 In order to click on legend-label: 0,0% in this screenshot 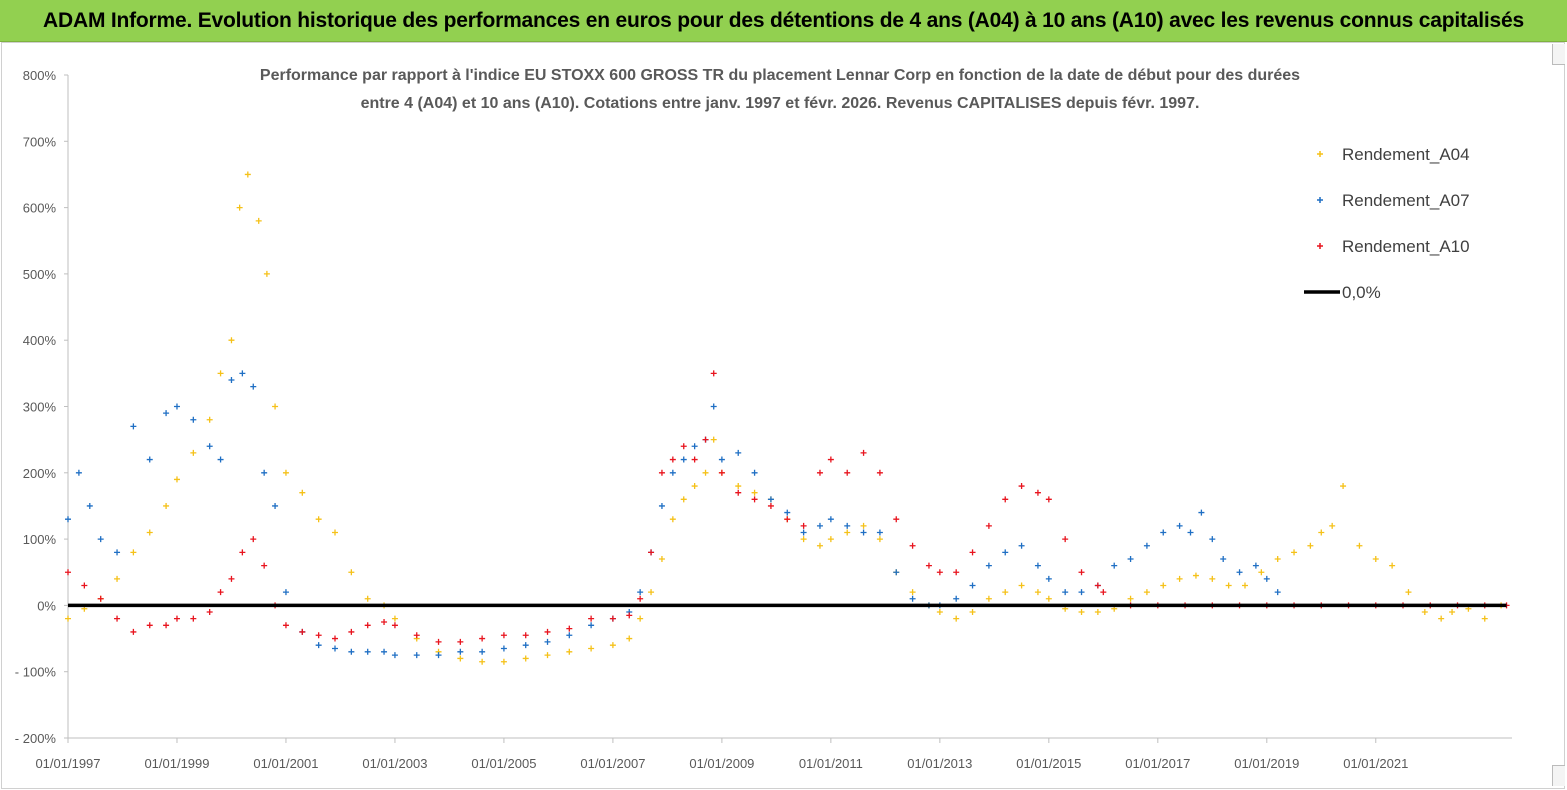, I will do `click(1361, 292)`.